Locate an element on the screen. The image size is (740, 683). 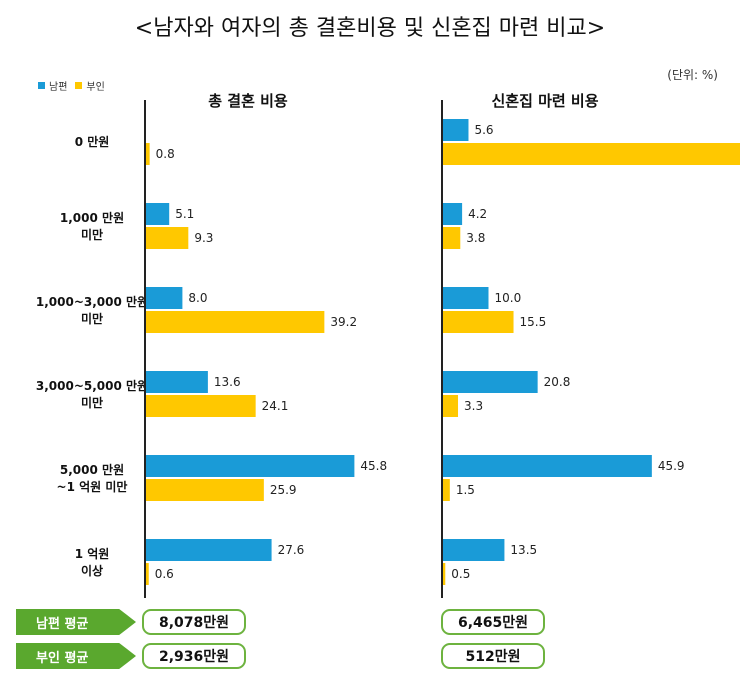
data-label: 8.0 is located at coordinates (197, 298).